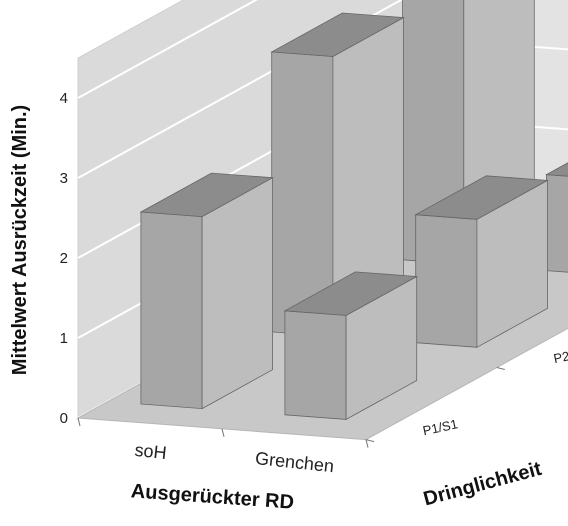 The height and width of the screenshot is (526, 568). What do you see at coordinates (212, 496) in the screenshot?
I see `x-axis-title: Ausgerückter RD` at bounding box center [212, 496].